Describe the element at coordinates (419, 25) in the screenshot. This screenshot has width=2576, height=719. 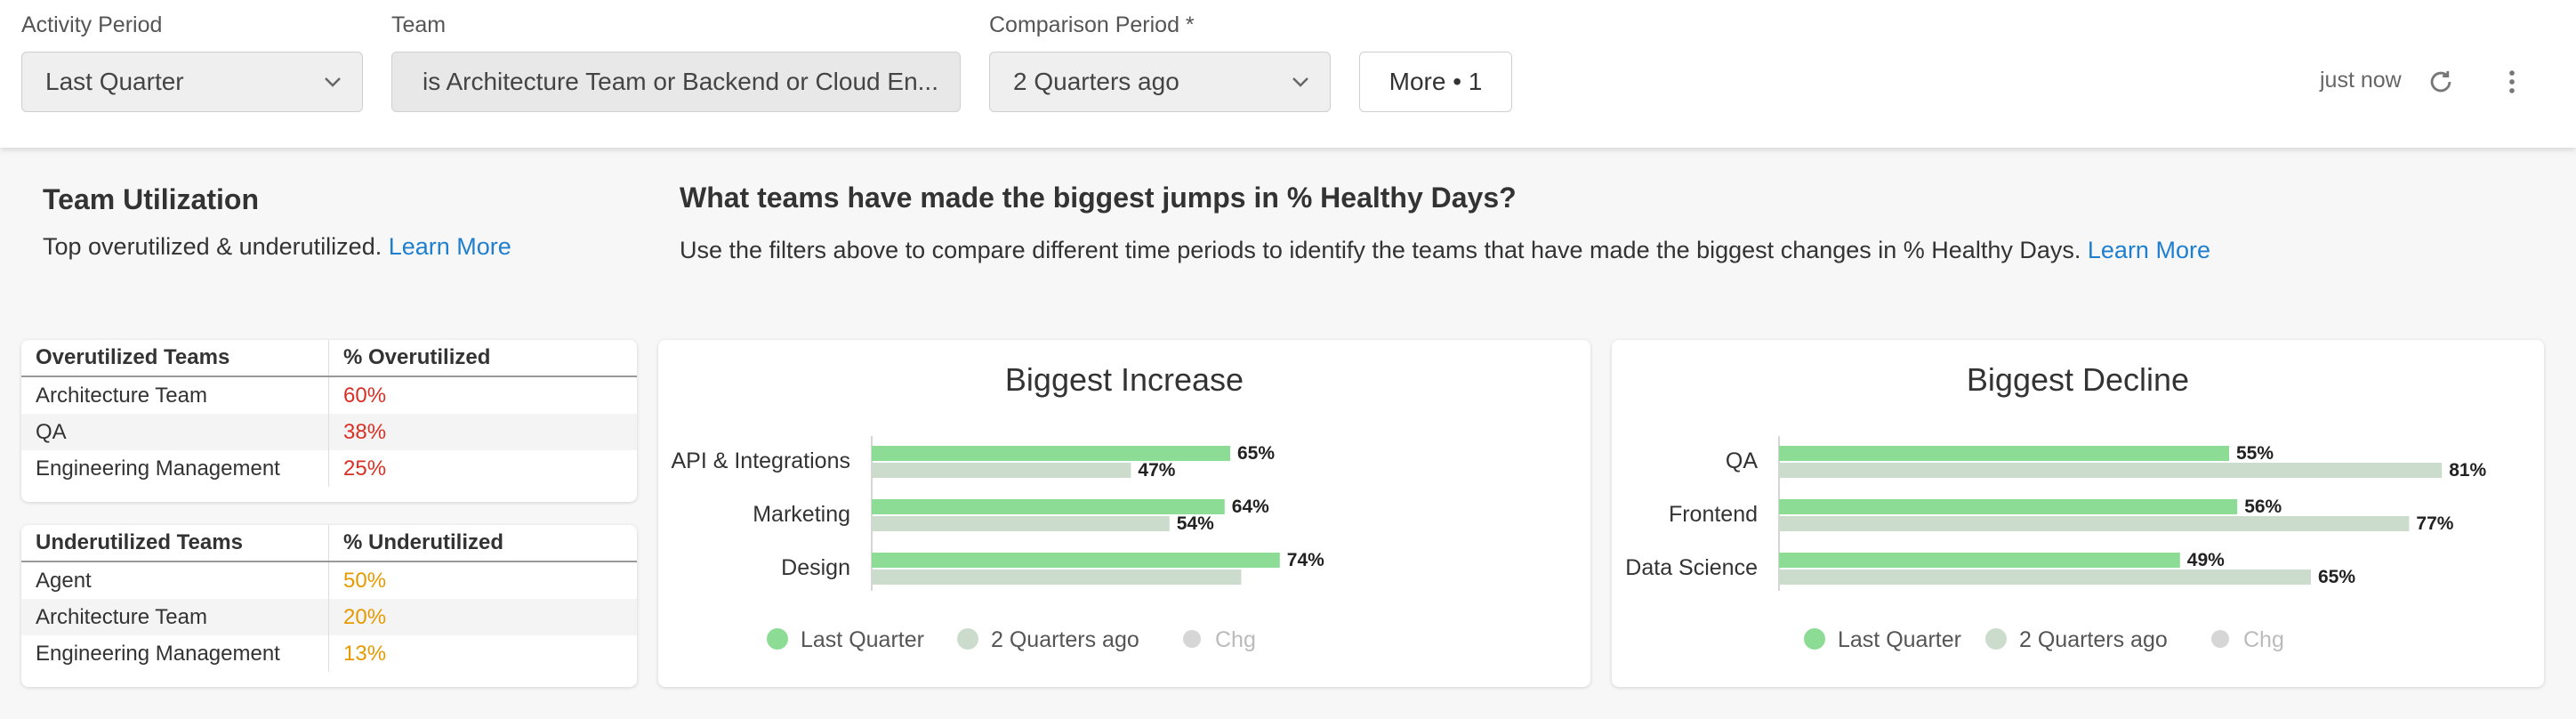
I see `team-label: Team` at that location.